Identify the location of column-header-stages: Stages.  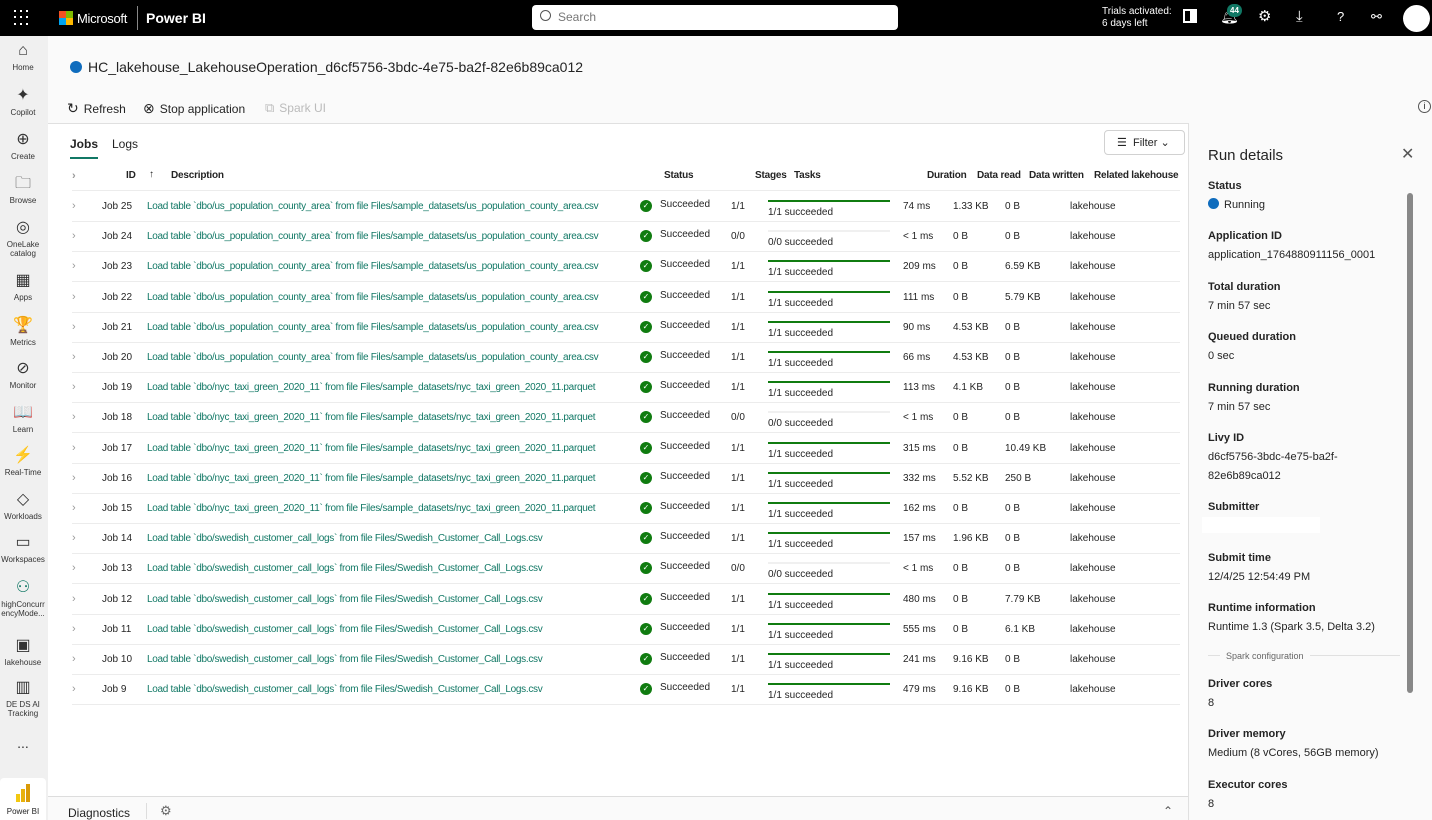
(771, 175).